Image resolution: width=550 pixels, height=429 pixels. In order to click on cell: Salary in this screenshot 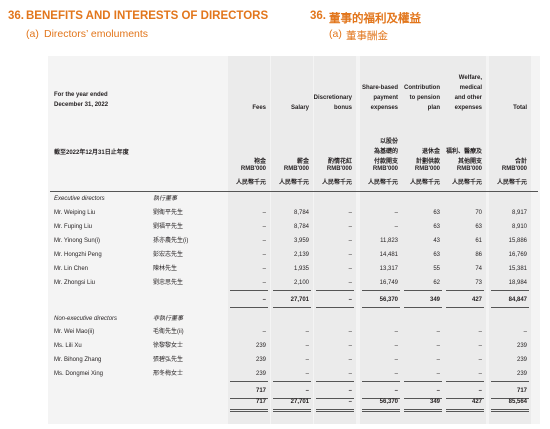, I will do `click(299, 108)`.